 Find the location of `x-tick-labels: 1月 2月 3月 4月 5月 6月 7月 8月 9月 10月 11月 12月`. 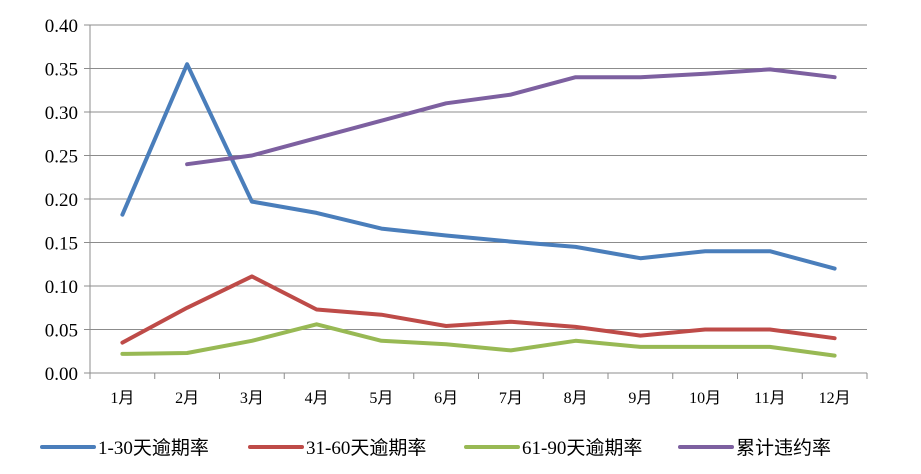

x-tick-labels: 1月 2月 3月 4月 5月 6月 7月 8月 9月 10月 11月 12月 is located at coordinates (480, 398).